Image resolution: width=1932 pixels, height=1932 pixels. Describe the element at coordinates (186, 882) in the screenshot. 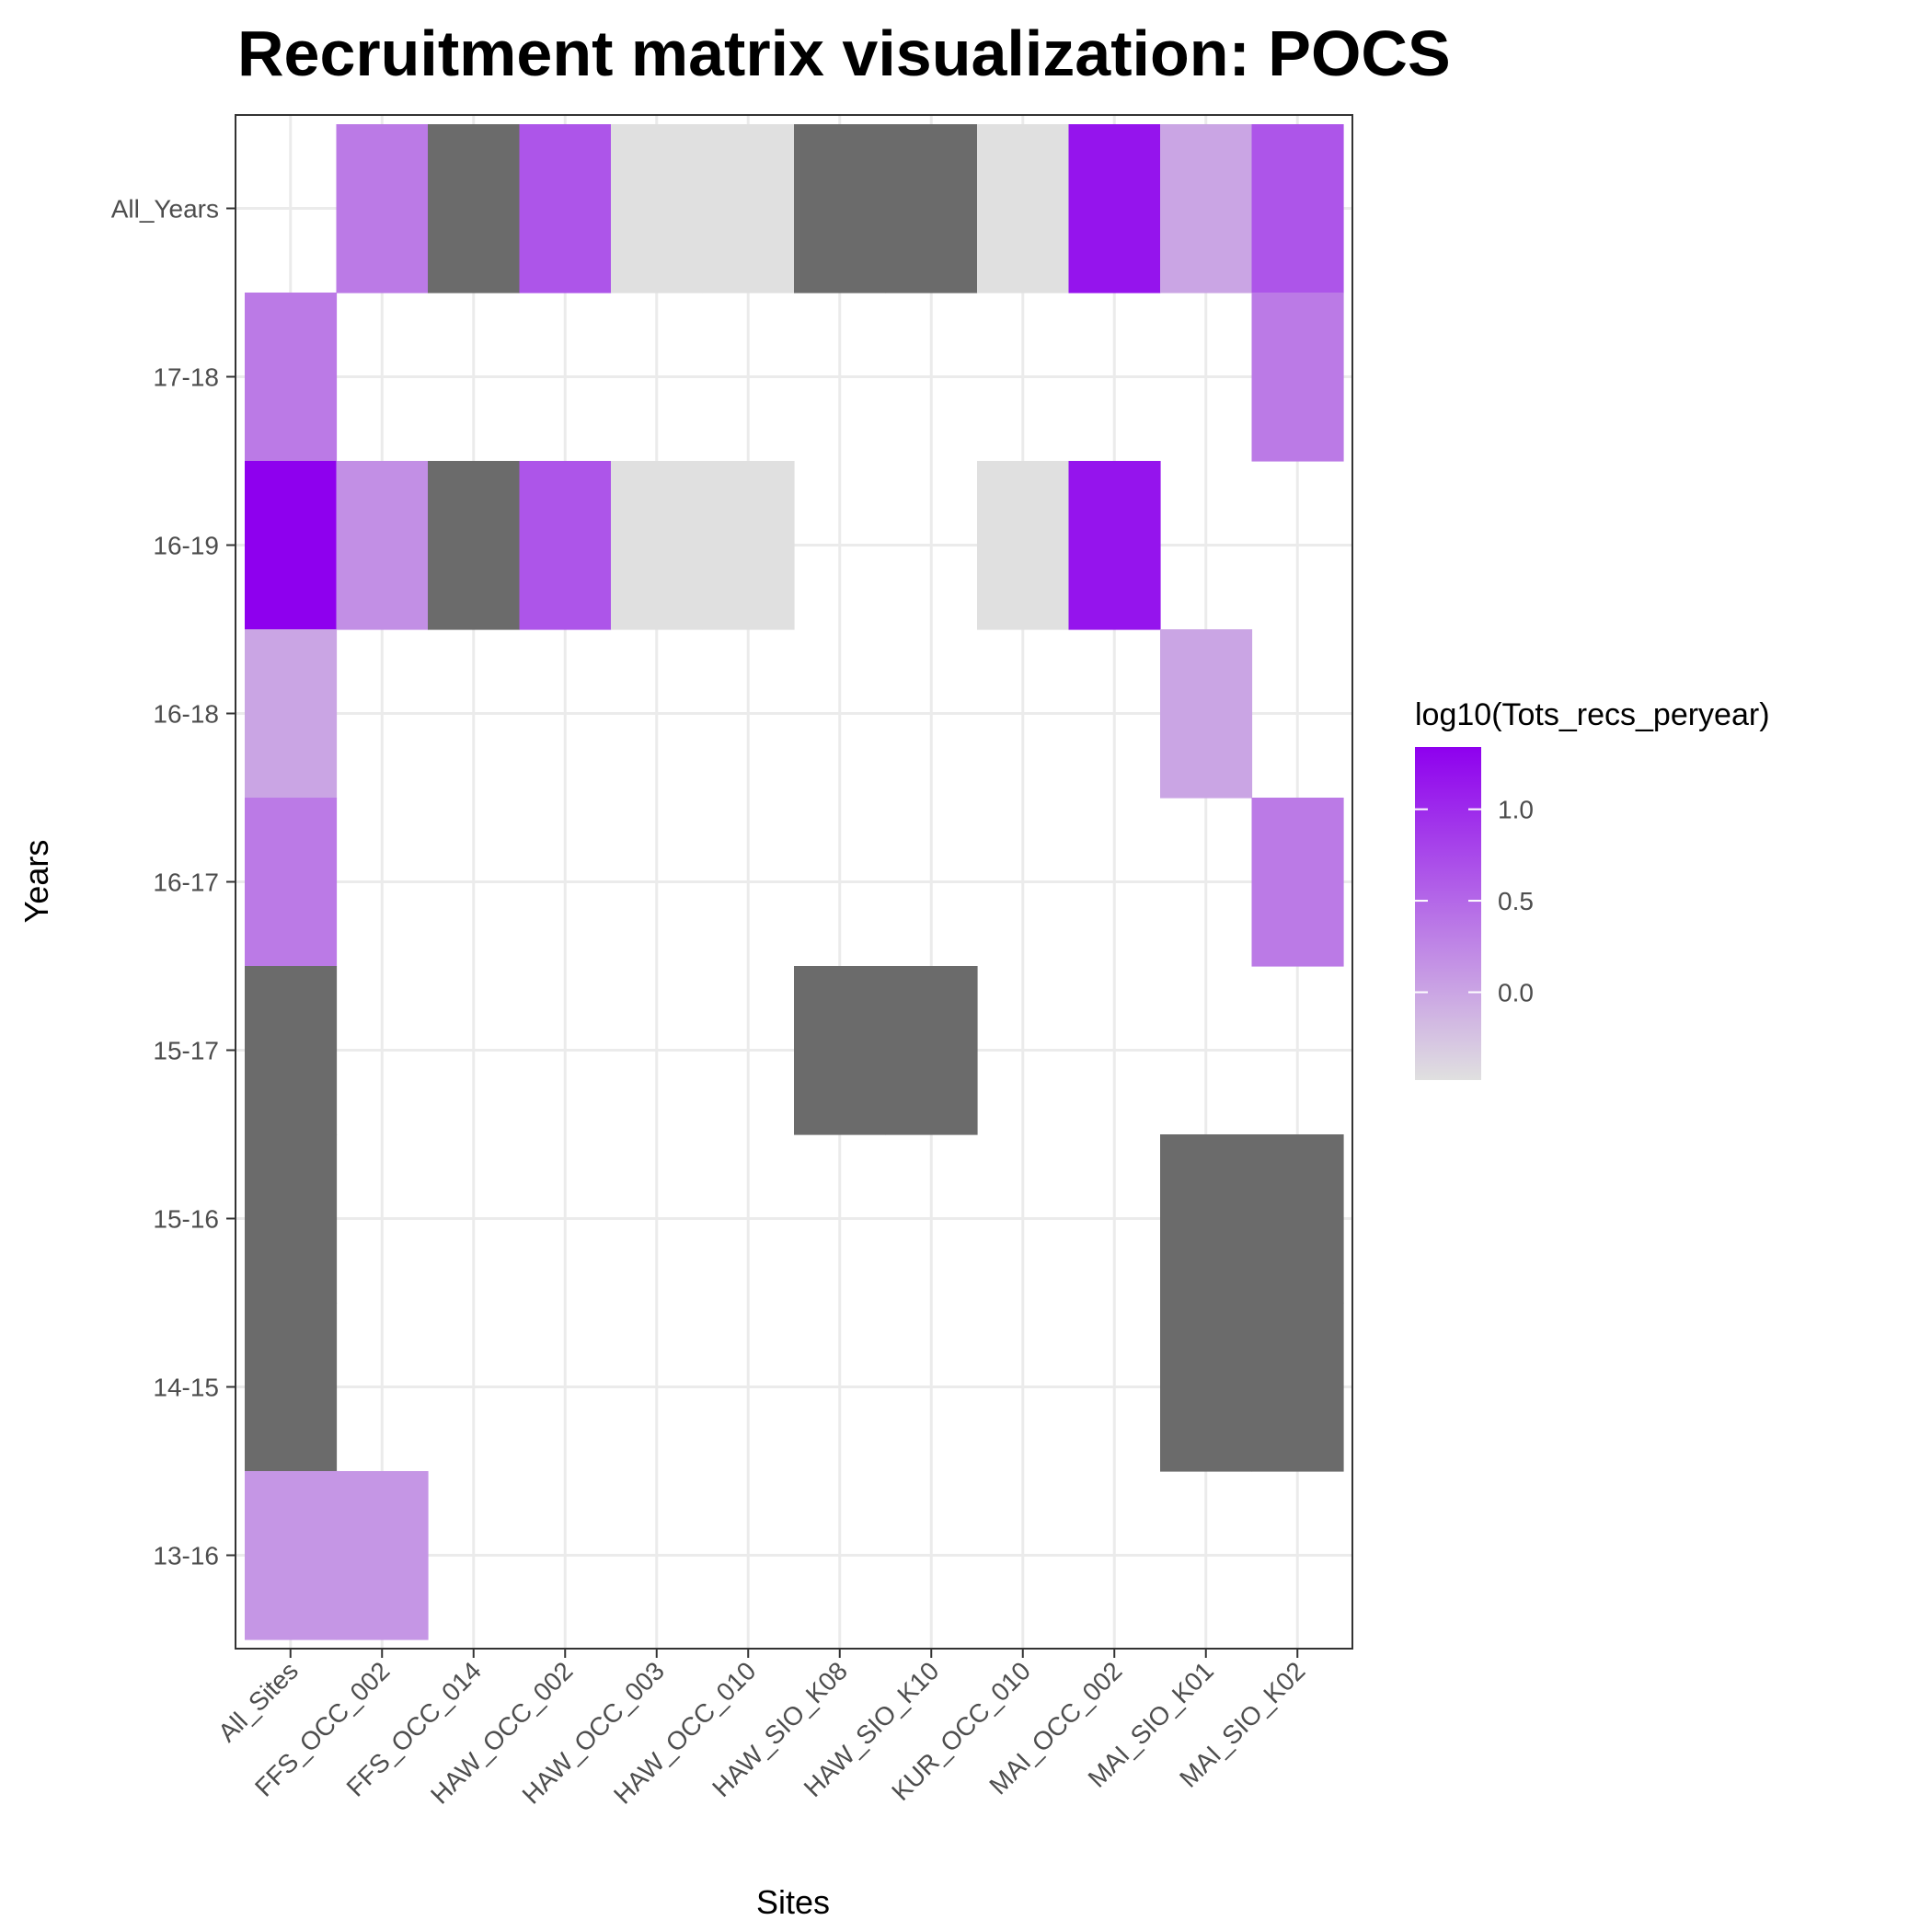

I see `y-tick-label: 16-17` at that location.